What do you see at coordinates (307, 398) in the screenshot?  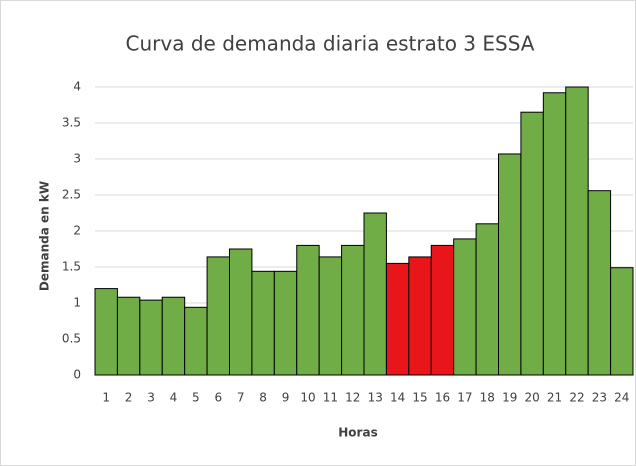 I see `x-tick-label: 10` at bounding box center [307, 398].